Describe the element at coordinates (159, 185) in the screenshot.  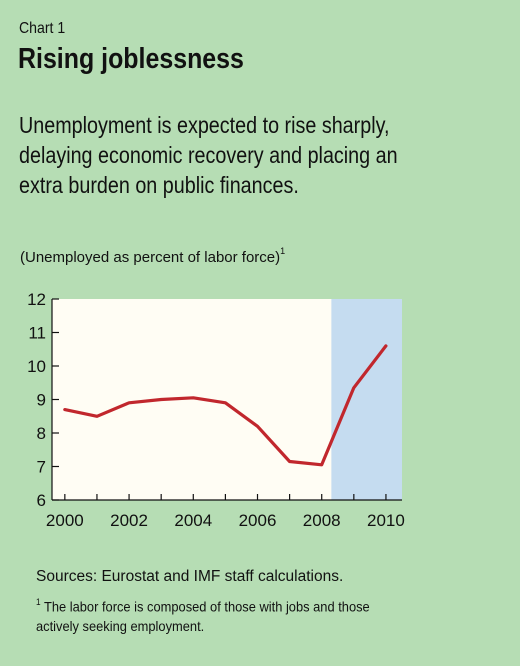
I see `subtitle-line: extra burden on public finances.` at that location.